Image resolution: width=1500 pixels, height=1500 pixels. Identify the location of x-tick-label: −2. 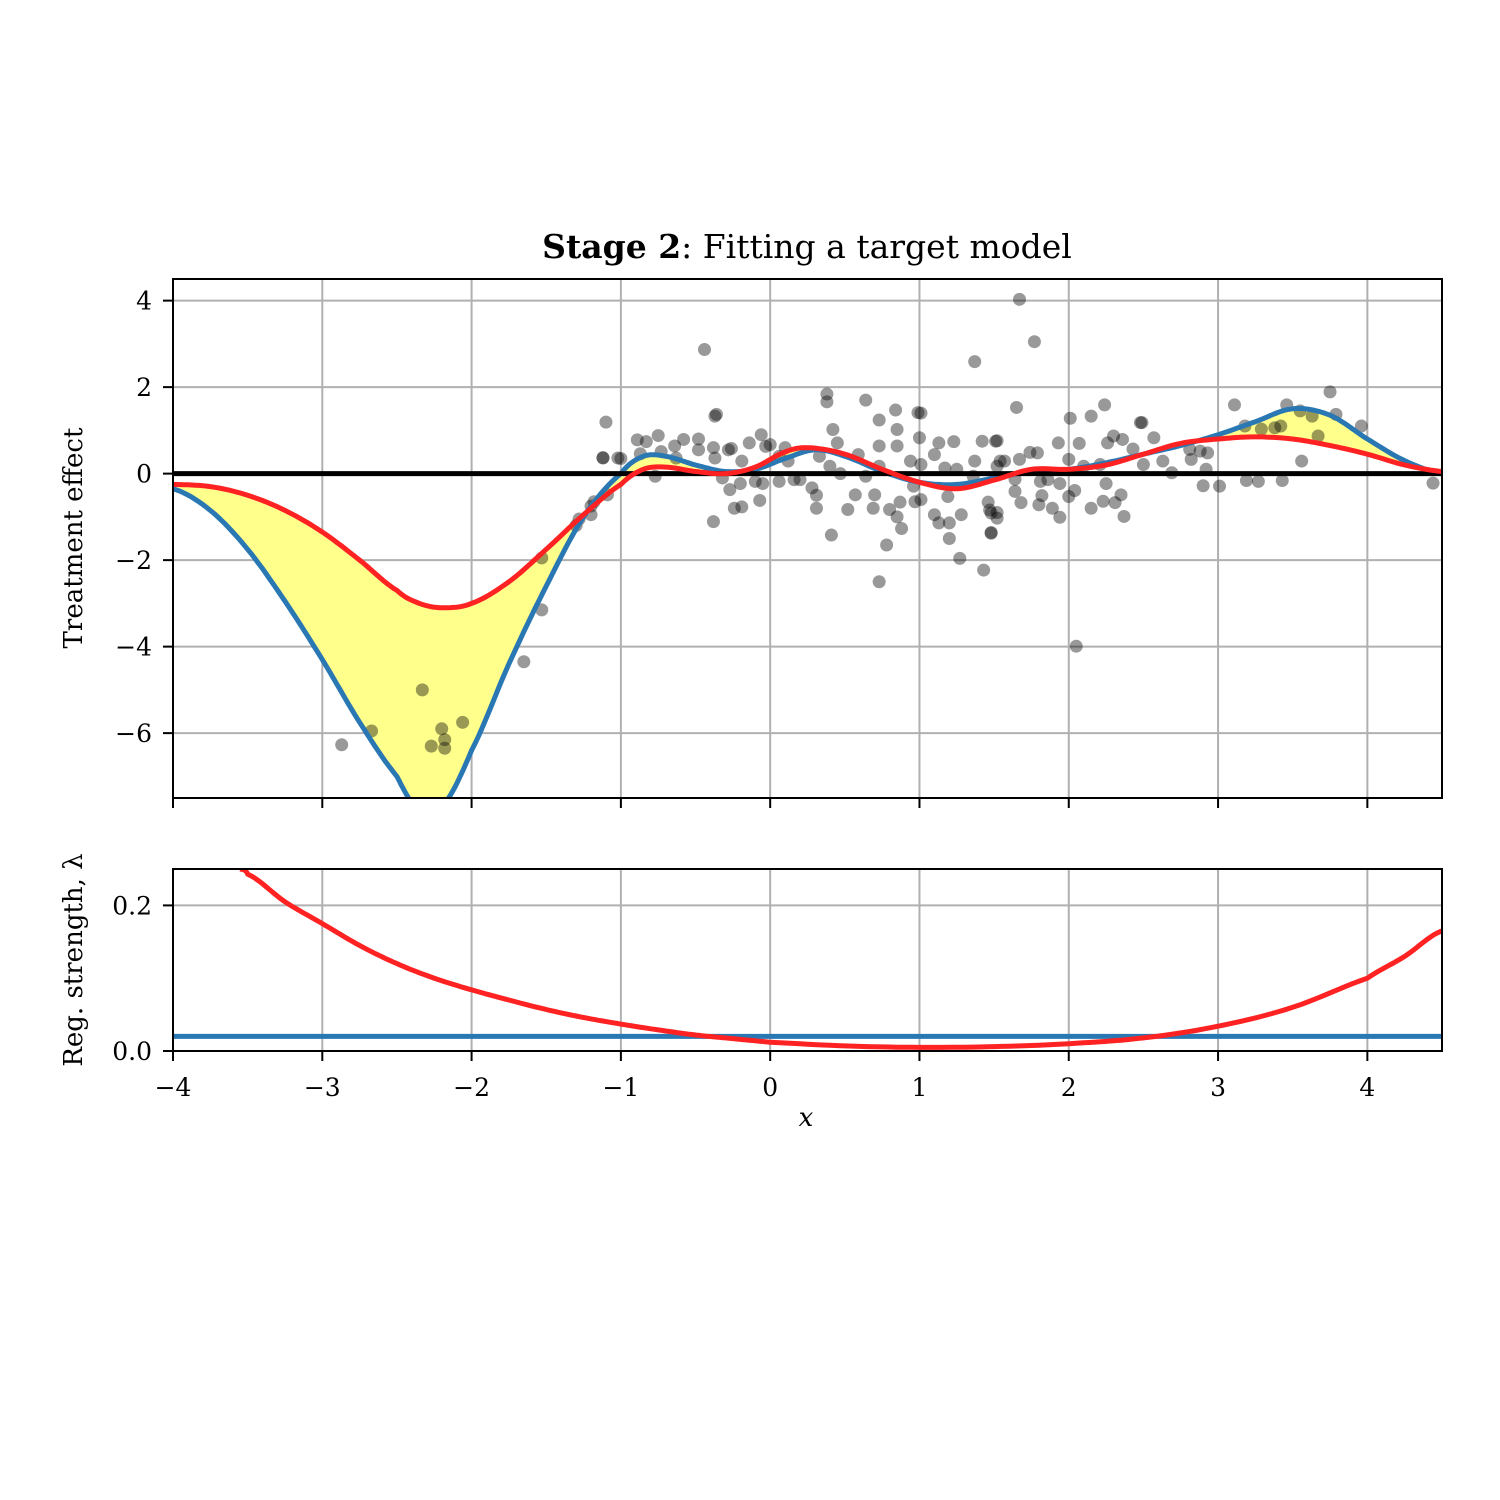
(471, 1087).